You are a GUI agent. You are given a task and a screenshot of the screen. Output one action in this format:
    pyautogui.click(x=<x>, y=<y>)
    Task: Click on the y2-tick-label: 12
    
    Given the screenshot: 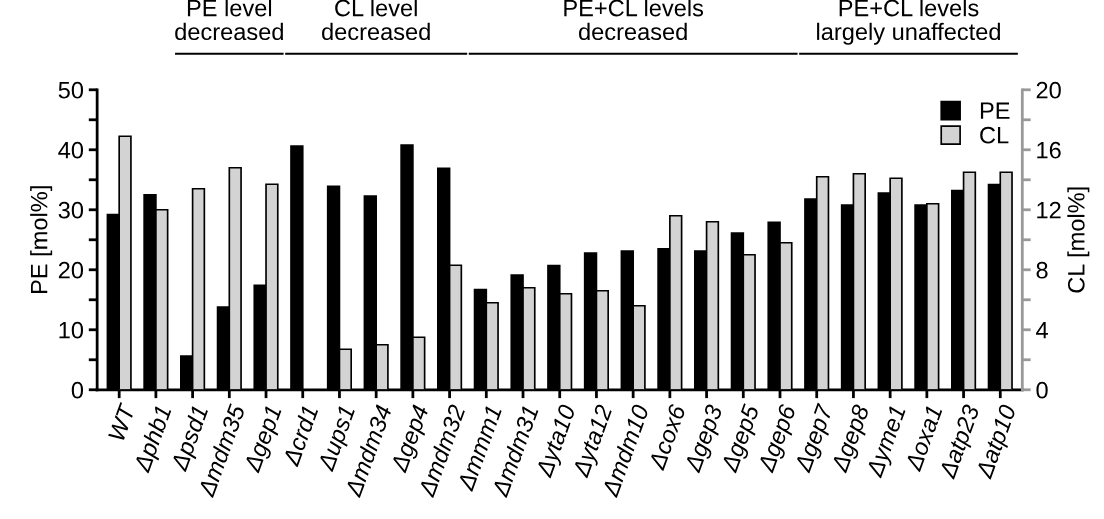 What is the action you would take?
    pyautogui.click(x=1049, y=210)
    